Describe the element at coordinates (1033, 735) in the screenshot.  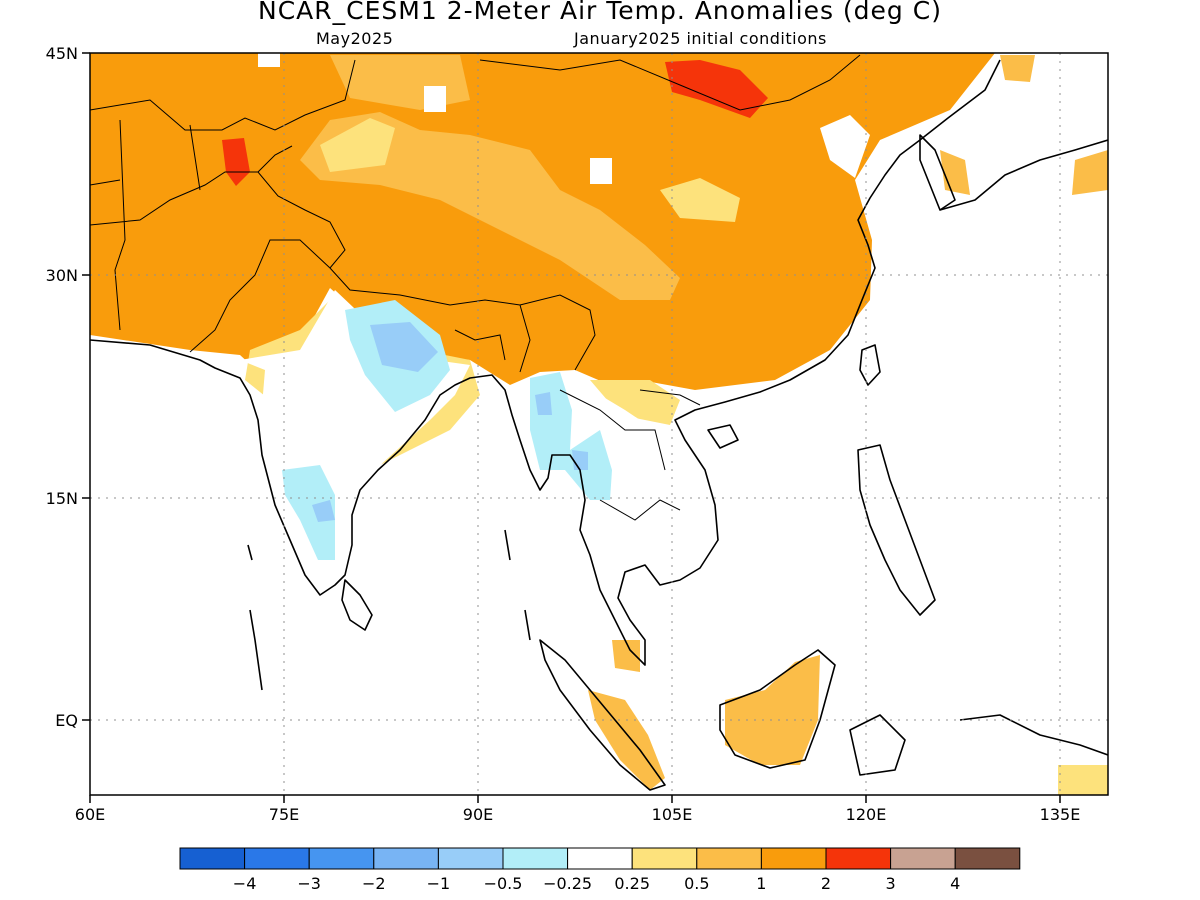
I see `new-guinea-coast` at that location.